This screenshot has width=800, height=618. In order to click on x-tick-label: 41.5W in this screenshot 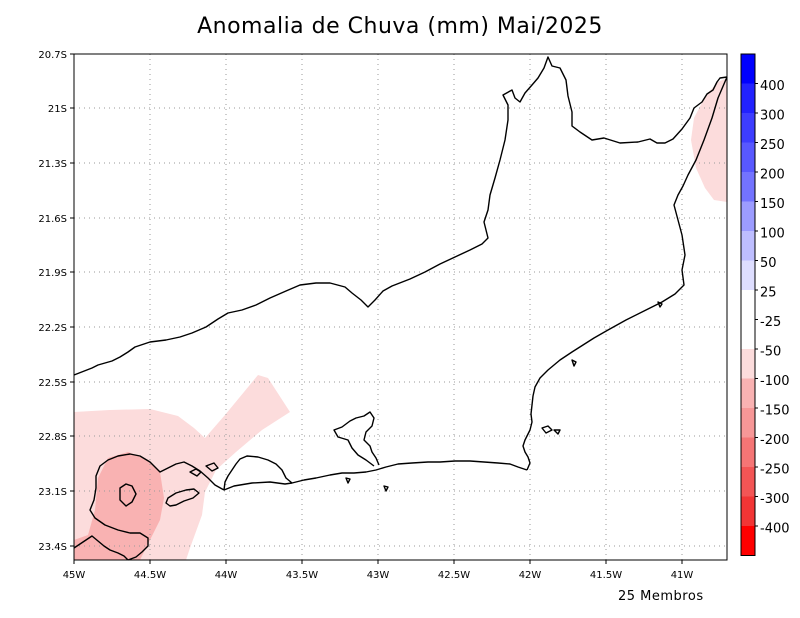, I will do `click(606, 575)`.